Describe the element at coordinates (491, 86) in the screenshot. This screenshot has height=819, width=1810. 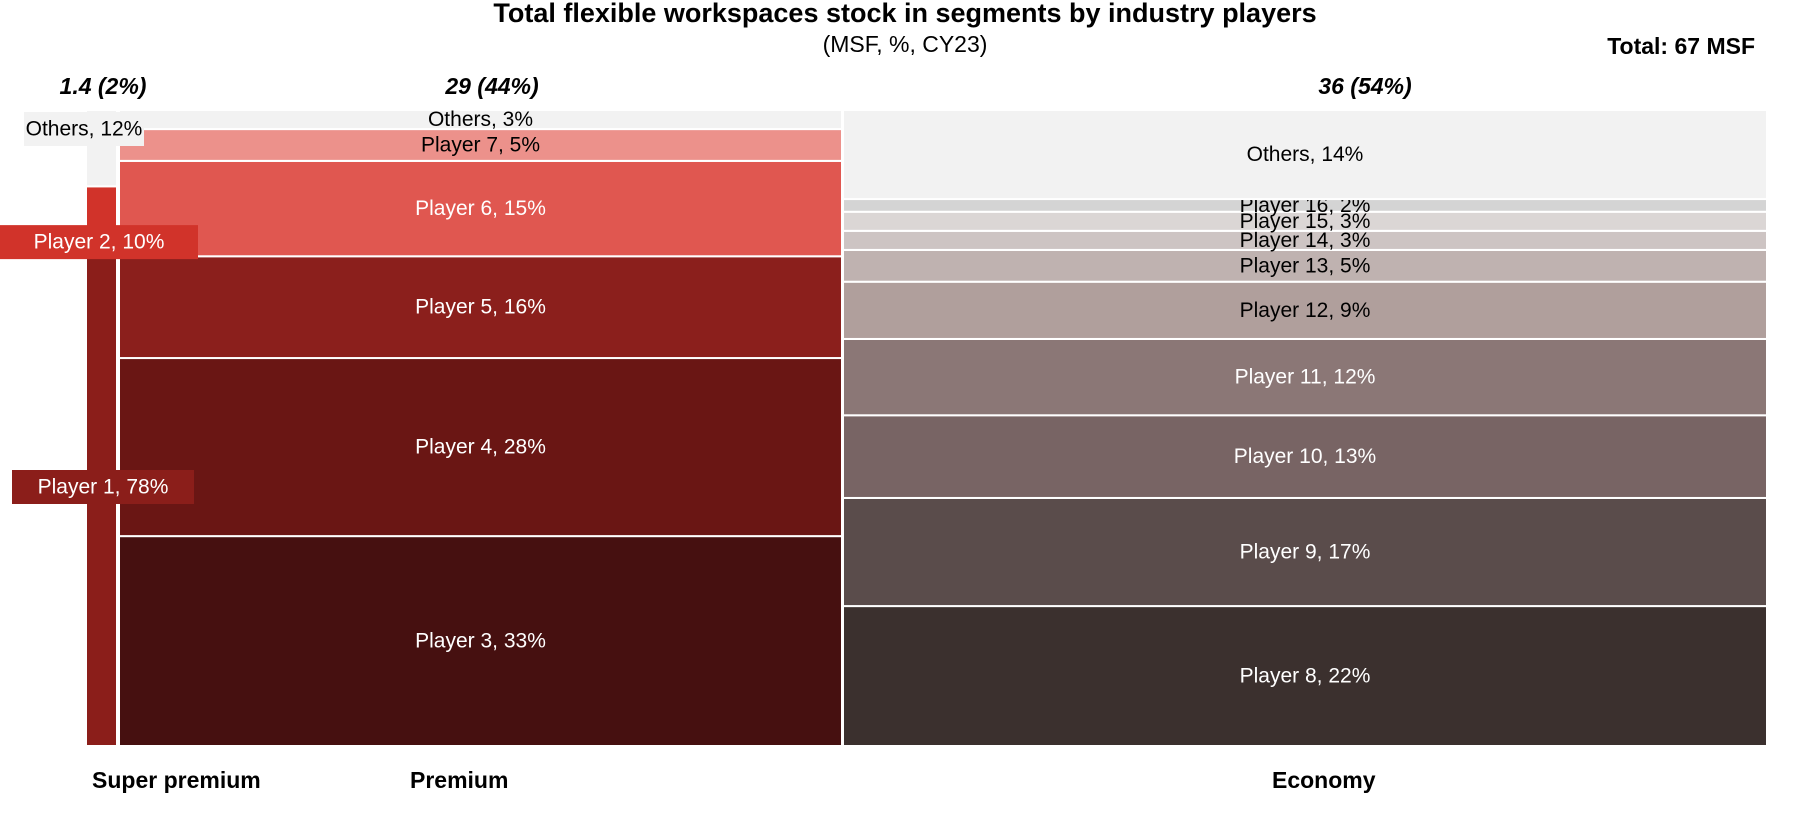
I see `column-header-premium: 29 (44%)` at that location.